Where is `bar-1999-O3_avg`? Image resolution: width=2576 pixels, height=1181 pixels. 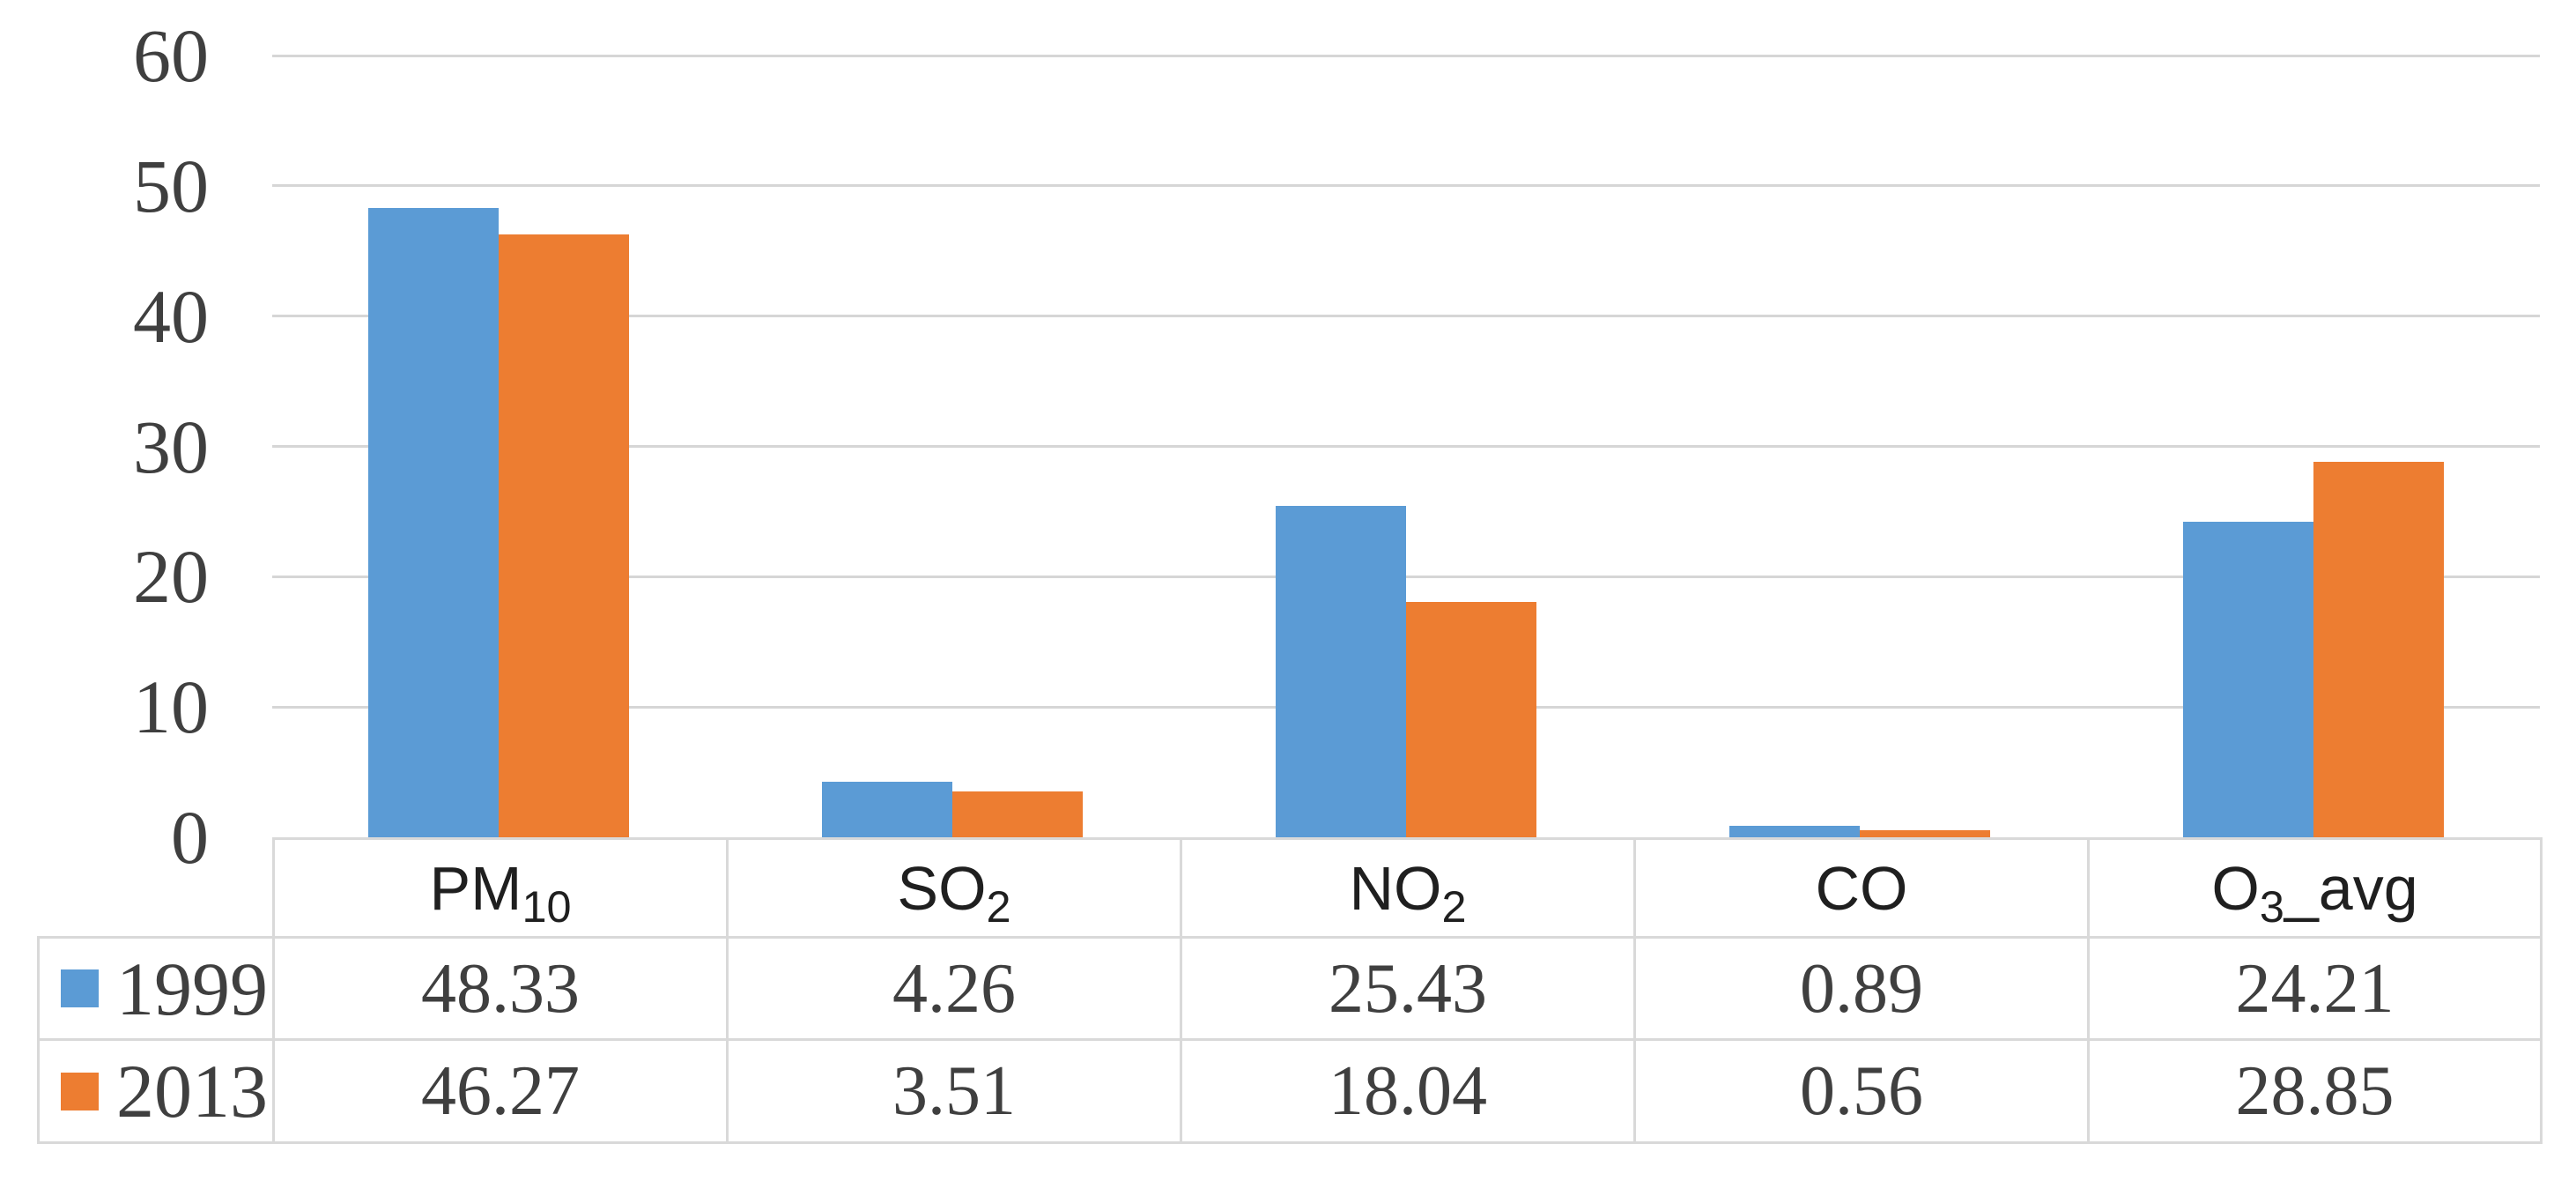 bar-1999-O3_avg is located at coordinates (2248, 679).